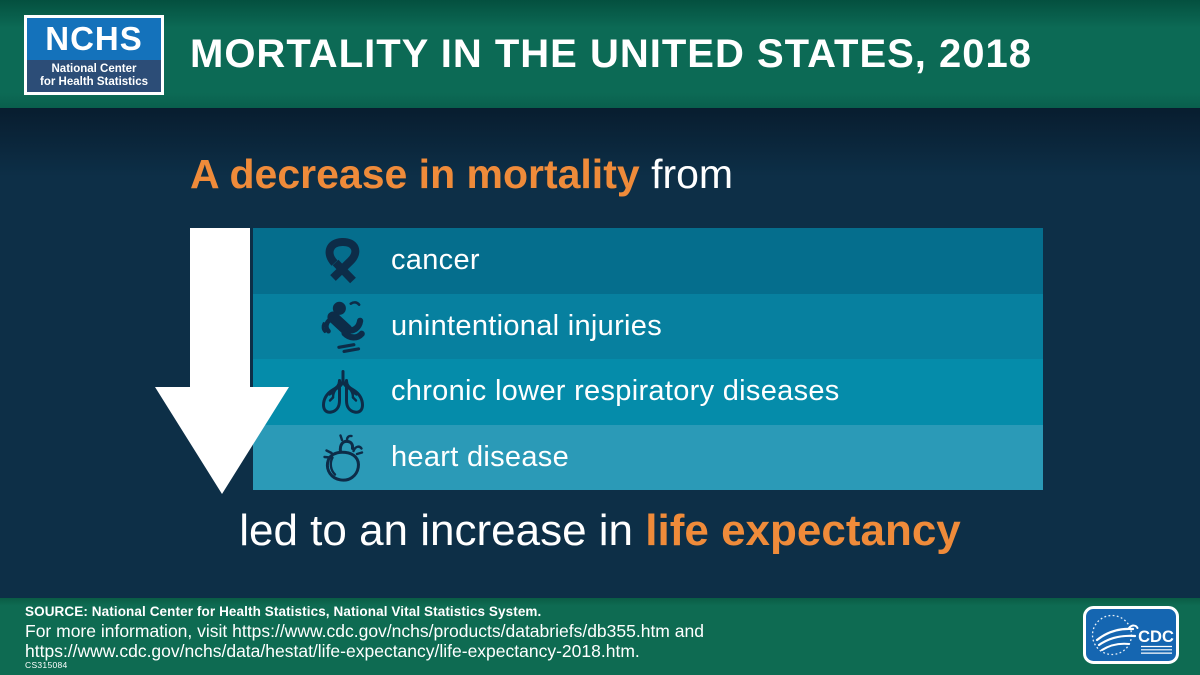  What do you see at coordinates (343, 261) in the screenshot?
I see `ribbon-icon` at bounding box center [343, 261].